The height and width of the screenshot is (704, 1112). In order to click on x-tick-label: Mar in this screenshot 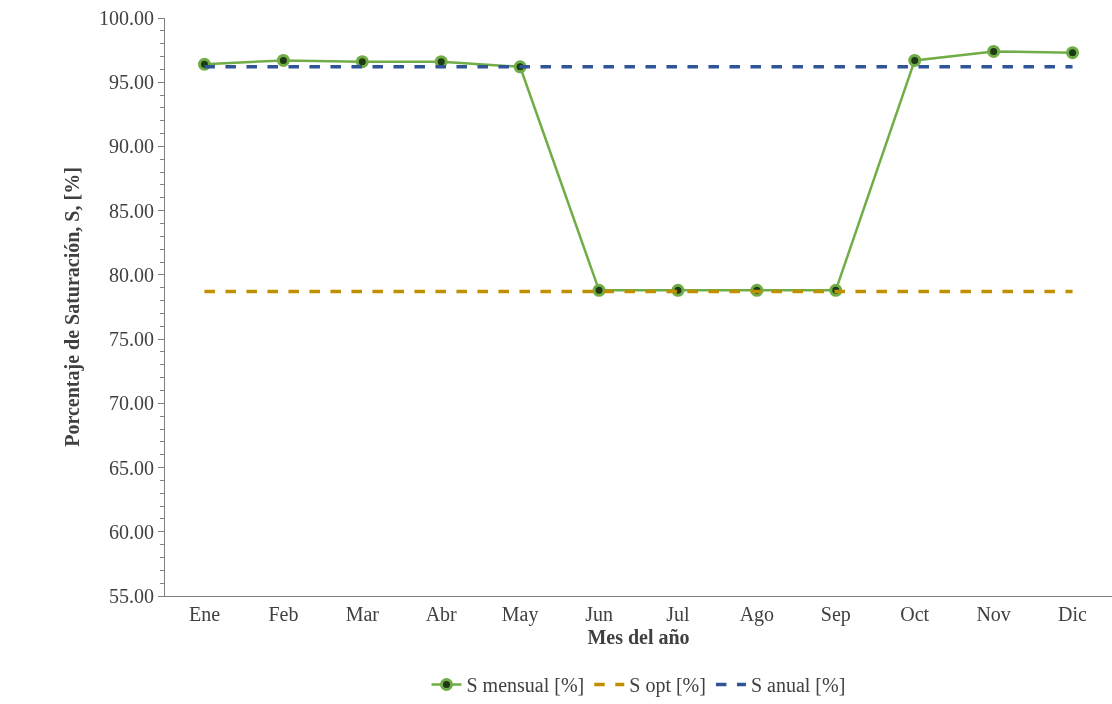, I will do `click(362, 614)`.